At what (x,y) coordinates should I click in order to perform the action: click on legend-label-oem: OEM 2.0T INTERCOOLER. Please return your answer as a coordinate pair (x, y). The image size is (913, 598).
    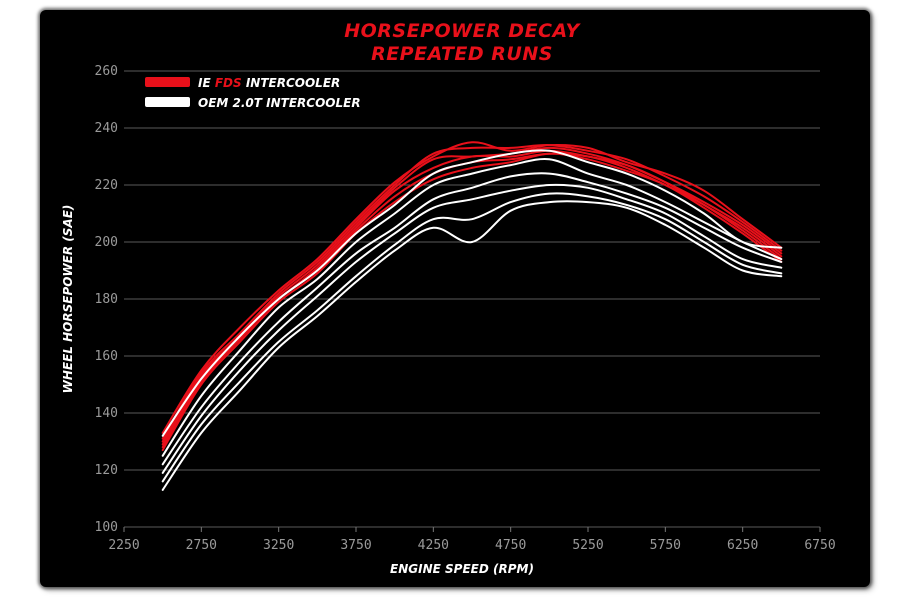
    Looking at the image, I should click on (279, 103).